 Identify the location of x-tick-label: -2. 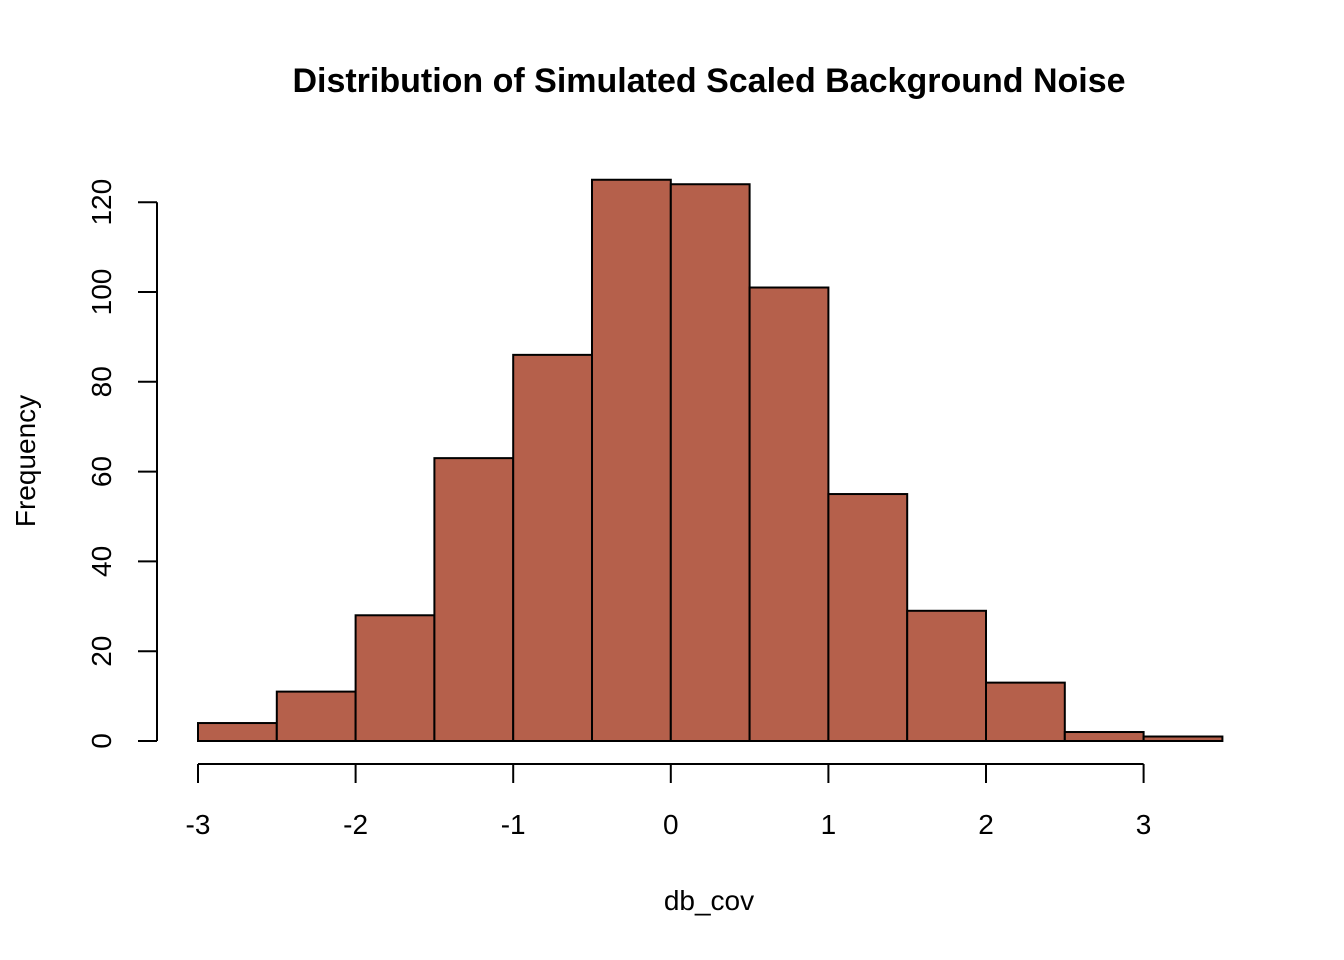
(355, 824).